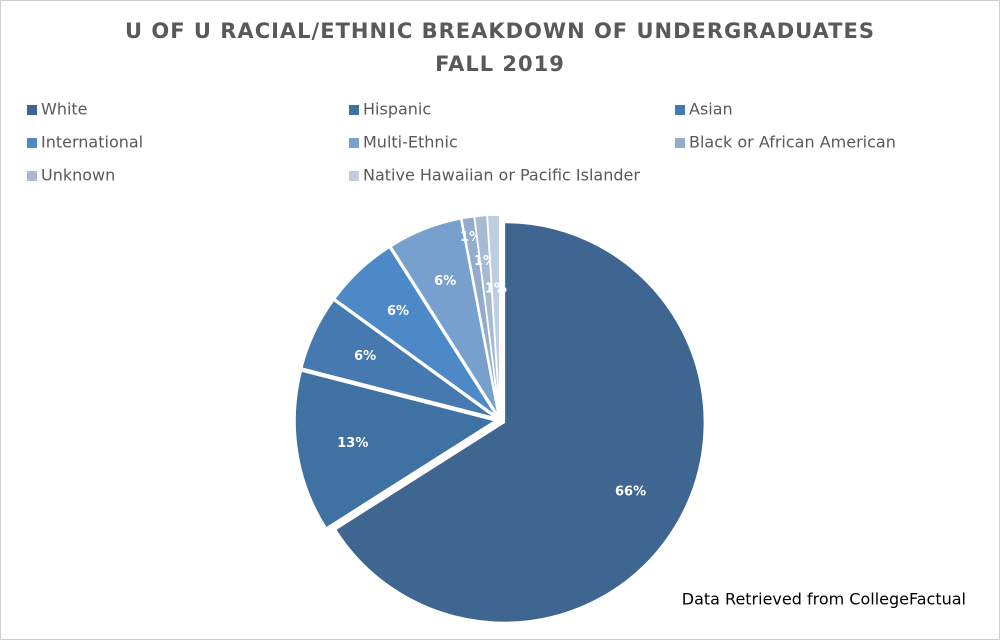 This screenshot has width=1000, height=640. What do you see at coordinates (64, 109) in the screenshot?
I see `legend-label: White` at bounding box center [64, 109].